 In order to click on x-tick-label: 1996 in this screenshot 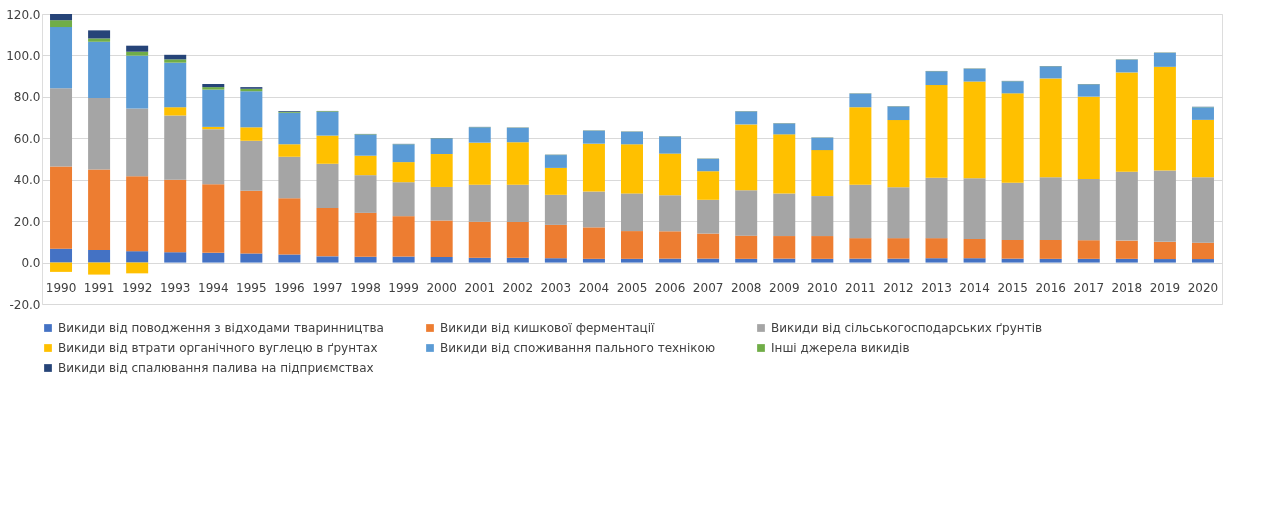, I will do `click(289, 288)`.